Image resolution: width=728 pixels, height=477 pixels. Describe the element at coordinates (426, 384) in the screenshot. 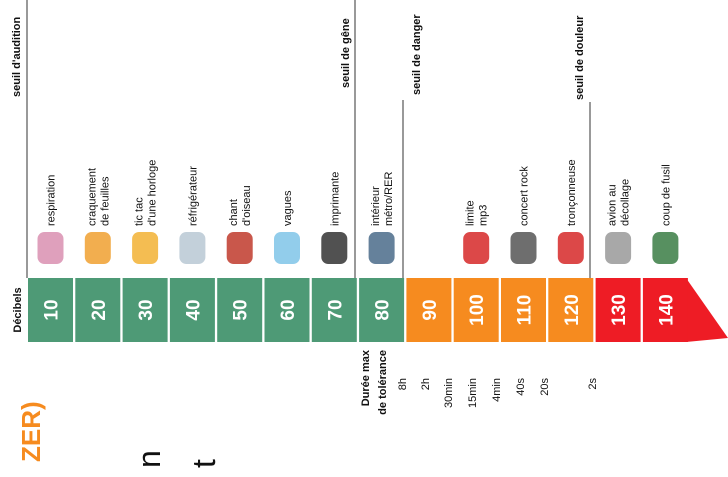

I see `duration-label: 2h` at that location.